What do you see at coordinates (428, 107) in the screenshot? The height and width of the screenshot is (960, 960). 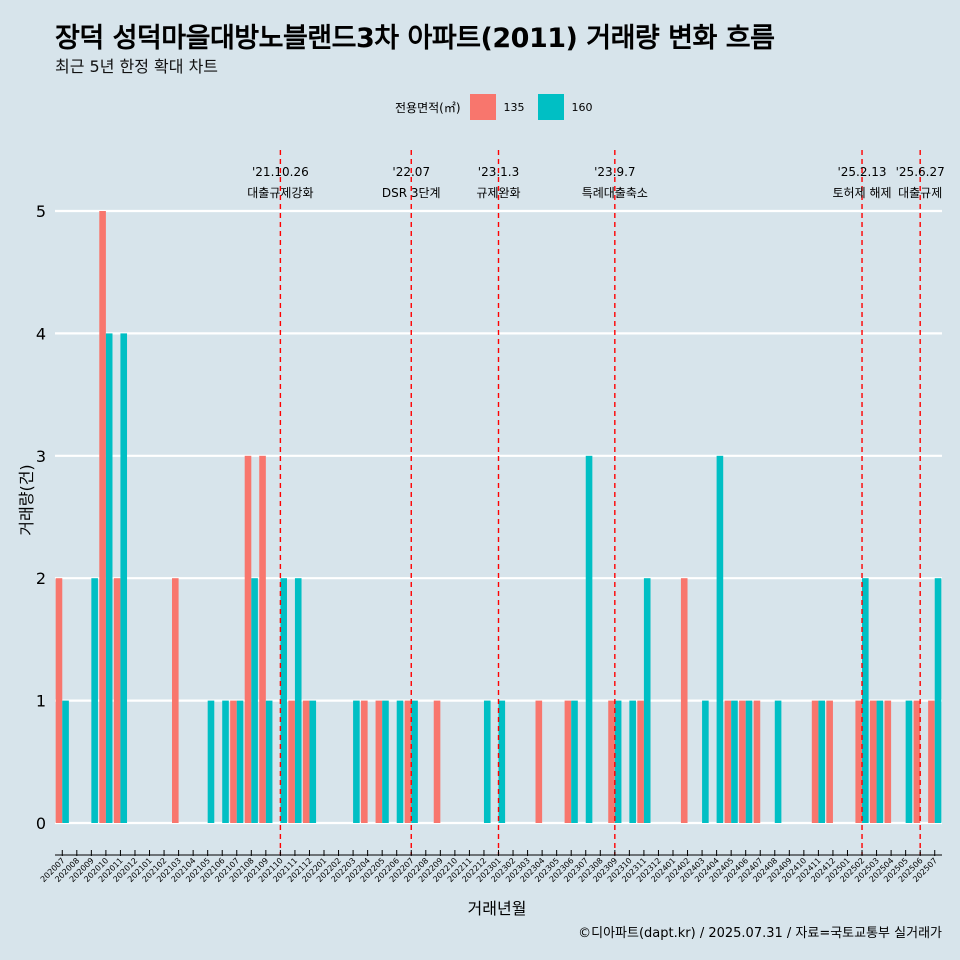 I see `legend-title: 전용면적(㎡)` at bounding box center [428, 107].